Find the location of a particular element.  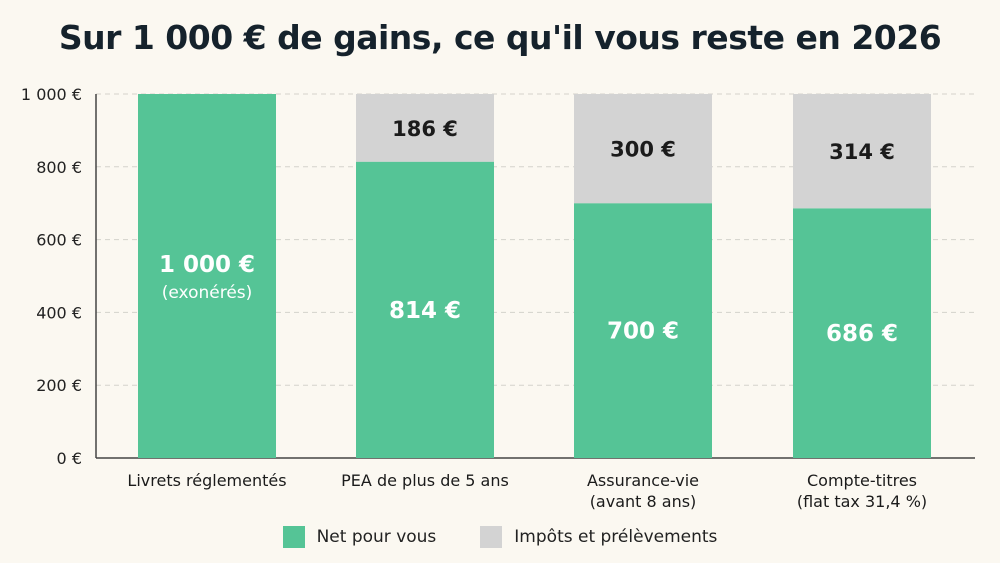

legend-label-taxes: Impôts et prélèvements is located at coordinates (616, 537).